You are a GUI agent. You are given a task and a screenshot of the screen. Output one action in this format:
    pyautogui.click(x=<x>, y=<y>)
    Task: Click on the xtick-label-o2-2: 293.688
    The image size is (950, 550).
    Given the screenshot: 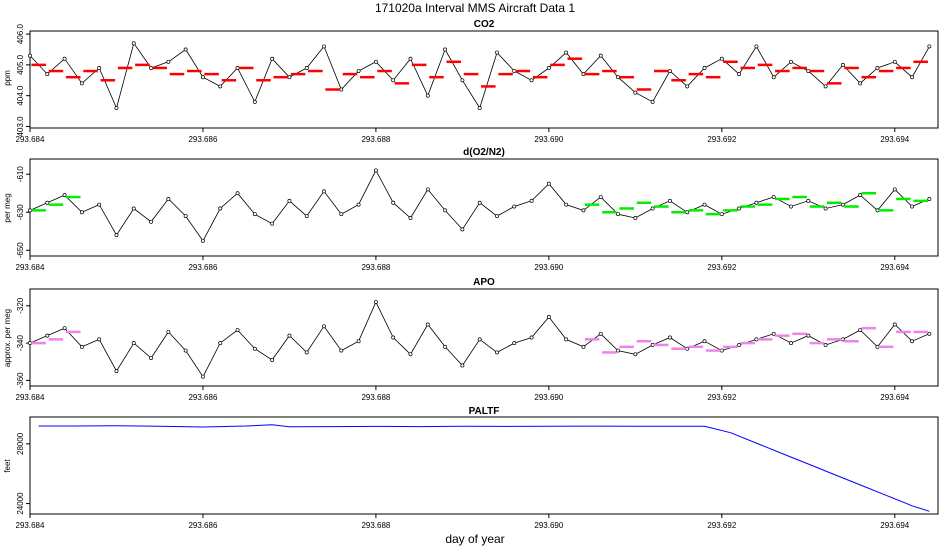 What is the action you would take?
    pyautogui.click(x=375, y=267)
    